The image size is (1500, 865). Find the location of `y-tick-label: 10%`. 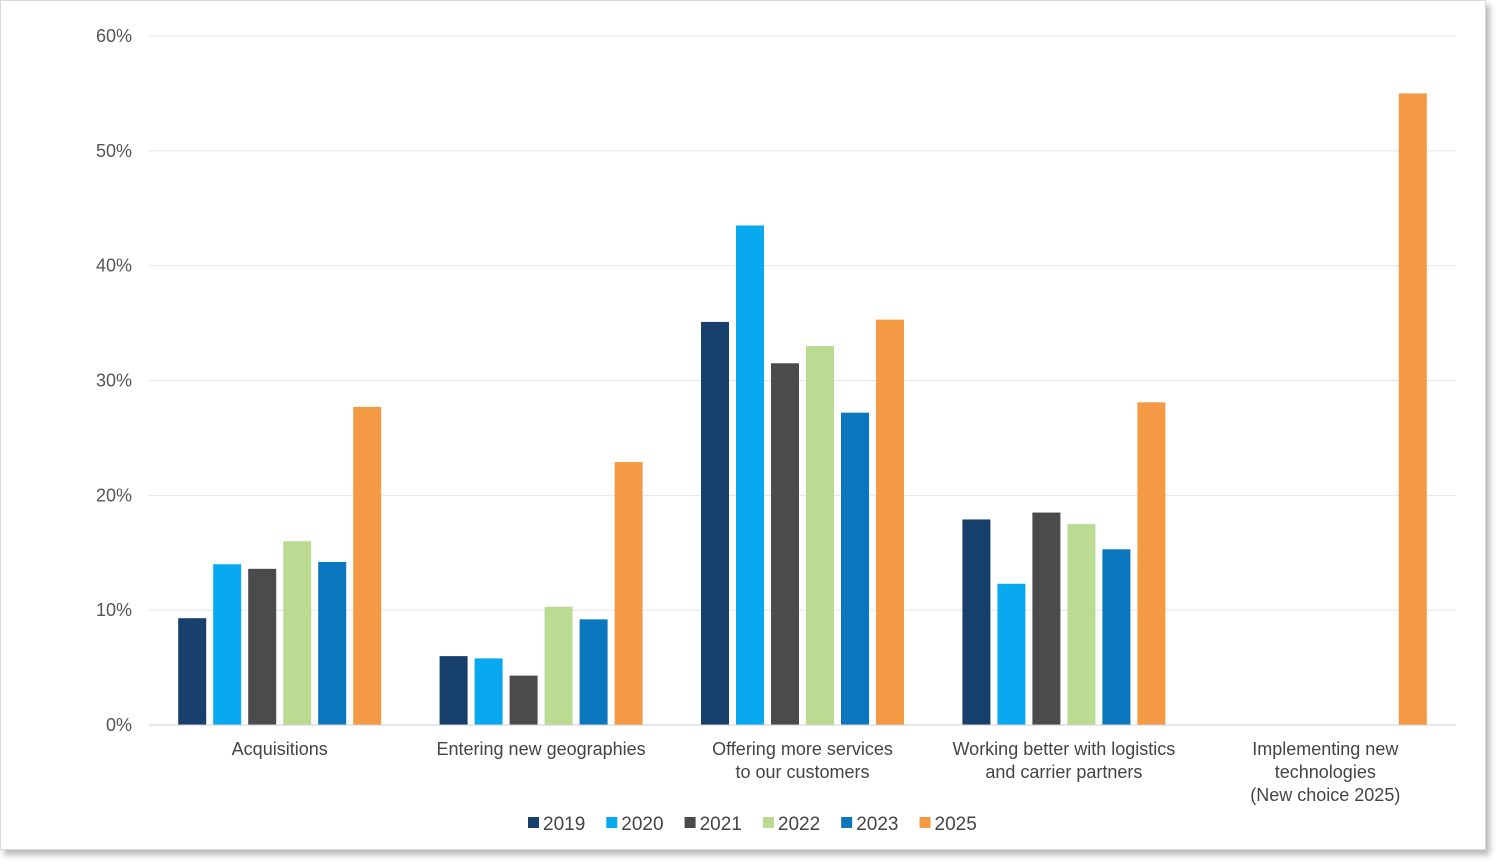

y-tick-label: 10% is located at coordinates (114, 610).